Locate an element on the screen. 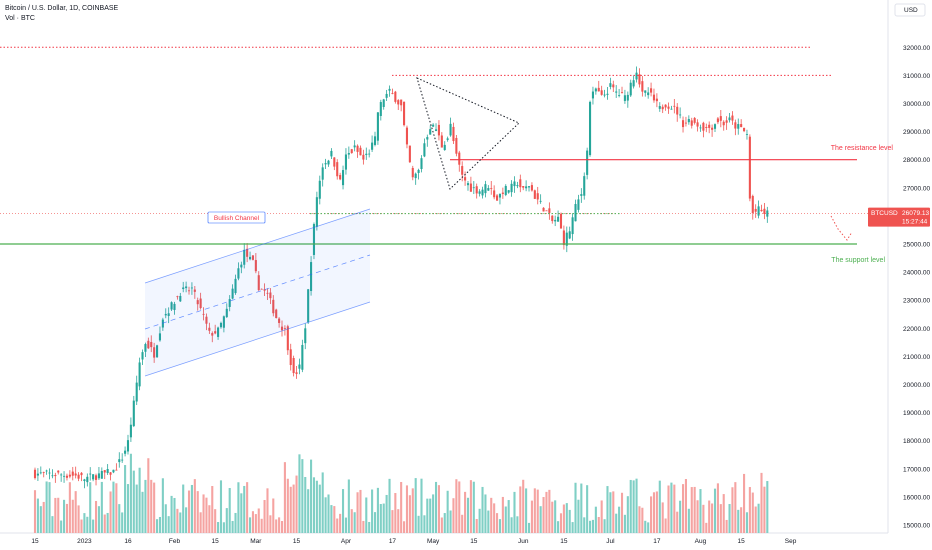  x-tick-label: May is located at coordinates (433, 541).